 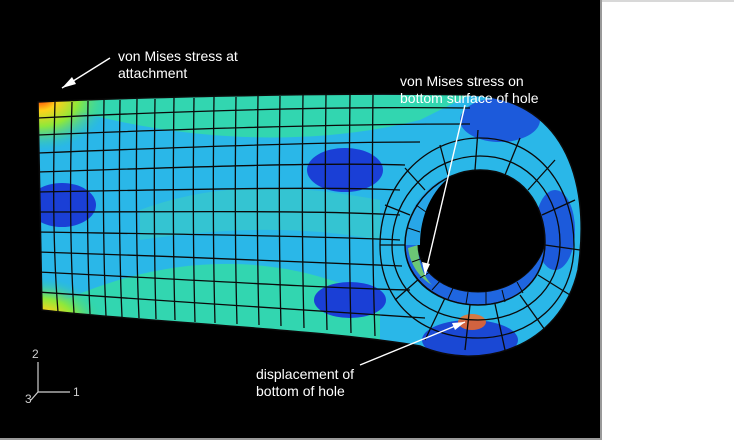 What do you see at coordinates (305, 374) in the screenshot?
I see `callout-displacement-line1: displacement of` at bounding box center [305, 374].